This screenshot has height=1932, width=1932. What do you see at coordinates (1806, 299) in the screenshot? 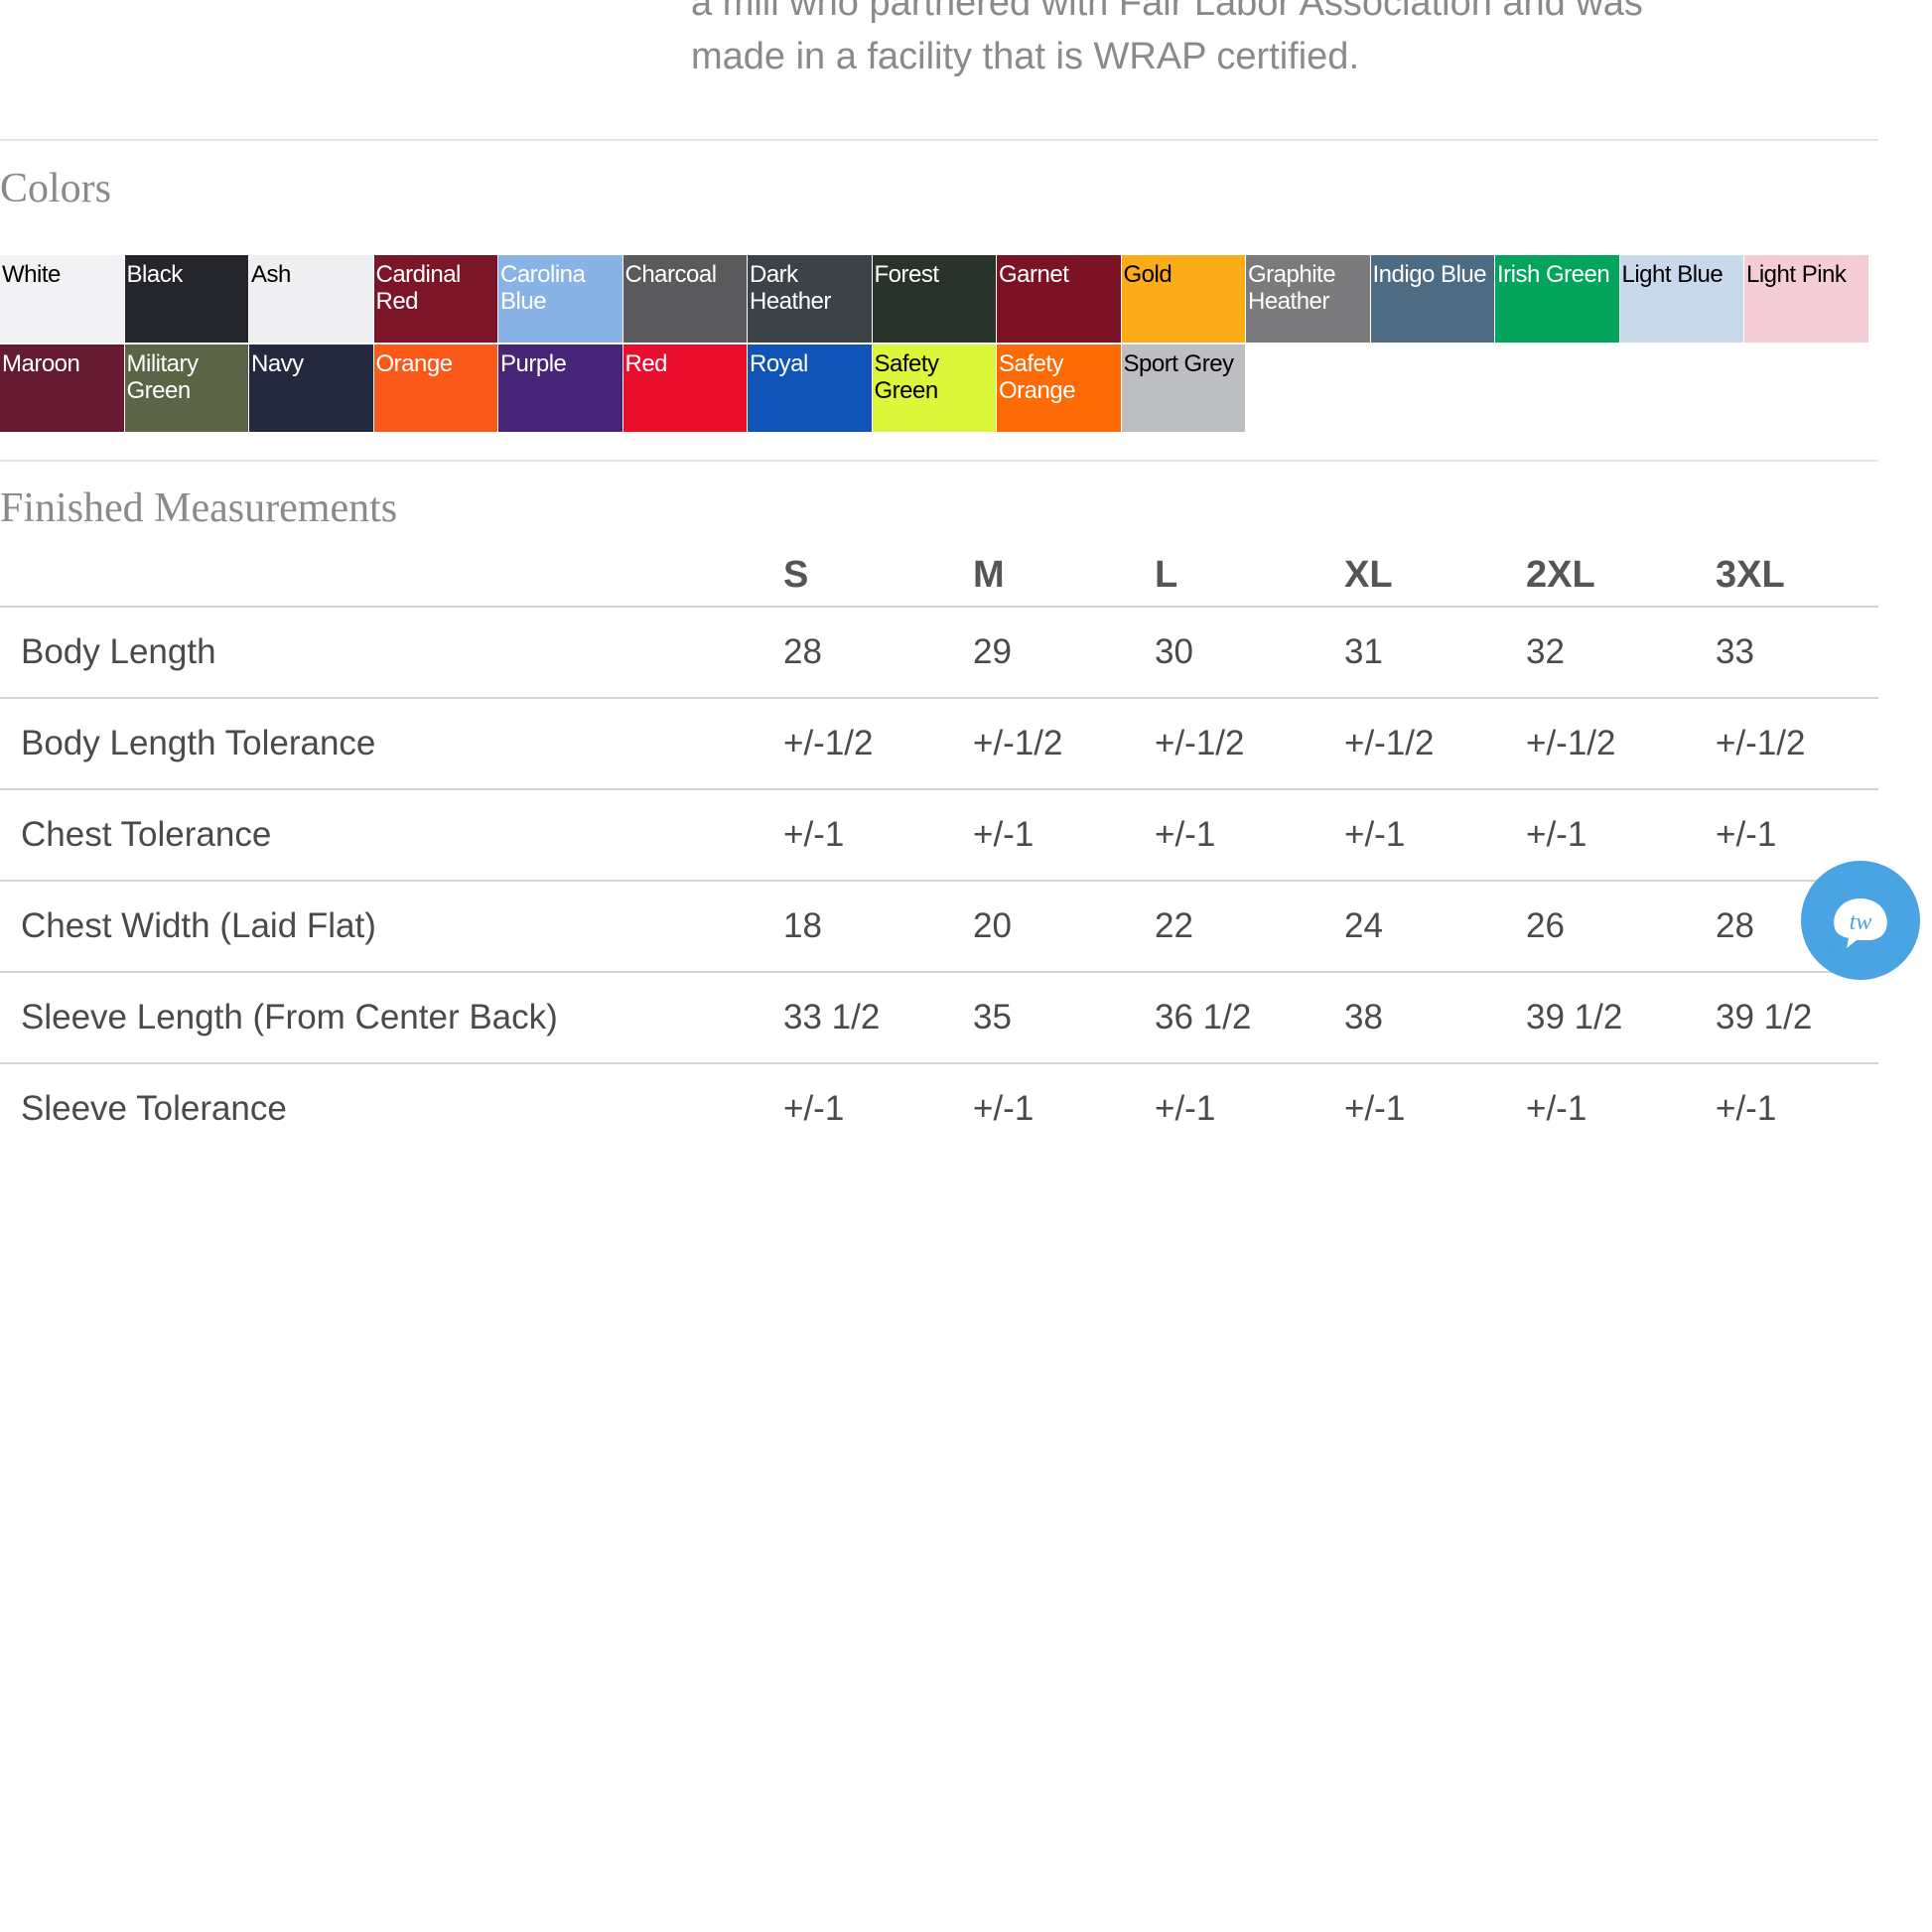
I see `color-swatch-light-pink: Light Pink` at bounding box center [1806, 299].